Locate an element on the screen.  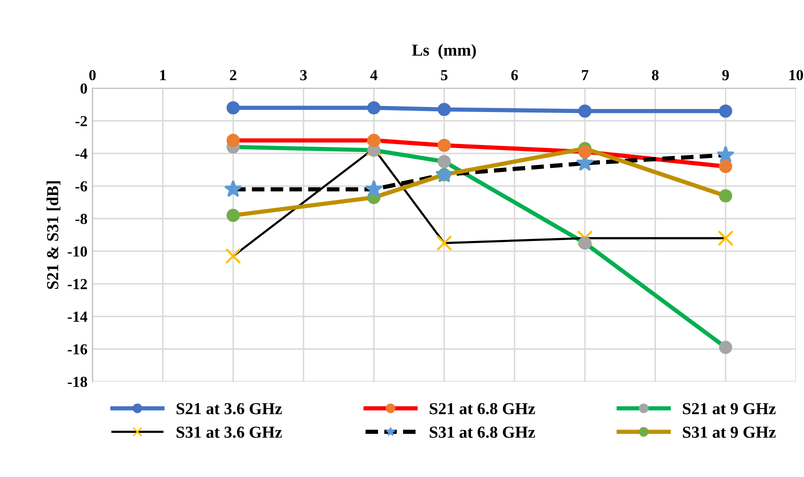
legend-label: S31 at 3.6 GHz is located at coordinates (229, 432).